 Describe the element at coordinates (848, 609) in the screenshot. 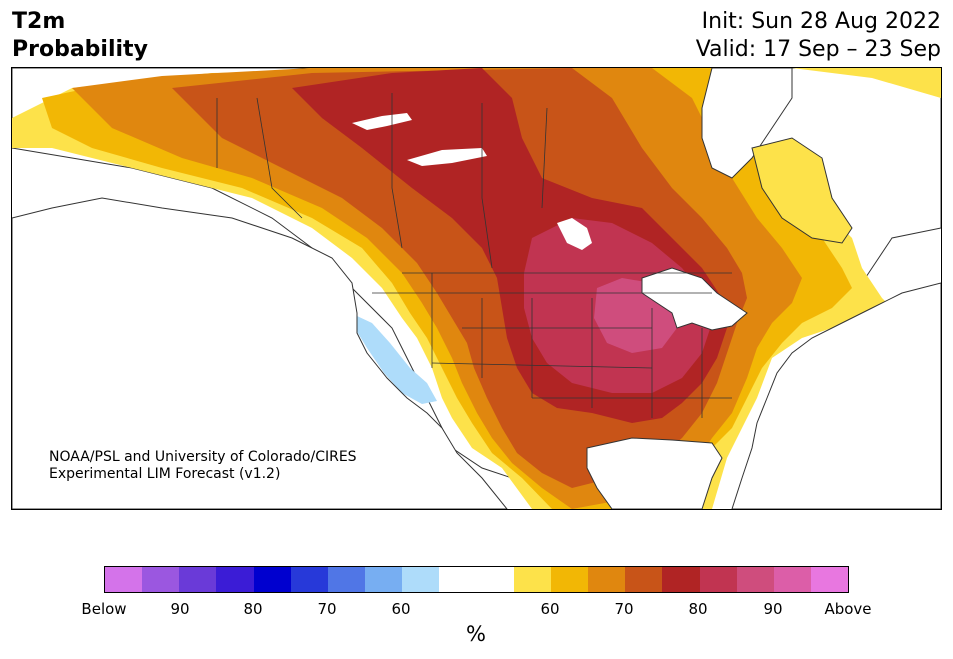

I see `colorbar-tick-label: Above` at that location.